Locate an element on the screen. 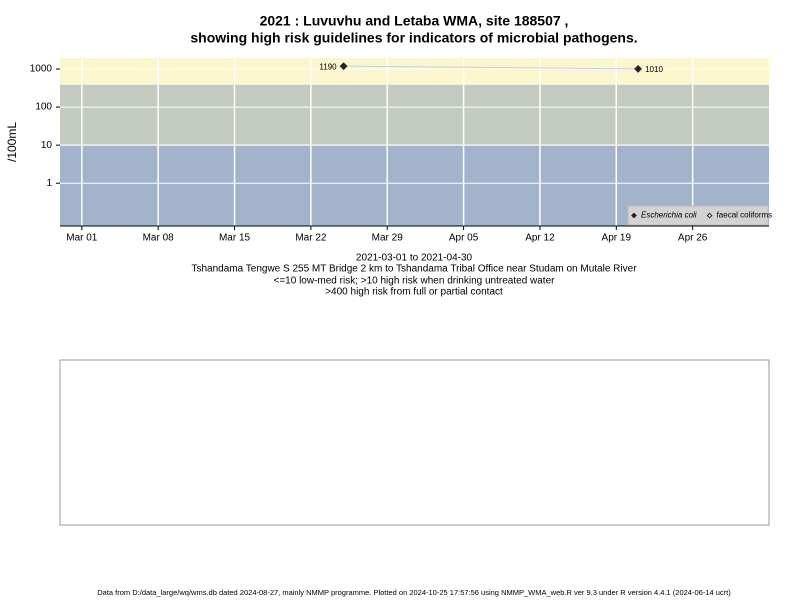 This screenshot has height=600, width=800. x-tick-label: Mar 29 is located at coordinates (388, 238).